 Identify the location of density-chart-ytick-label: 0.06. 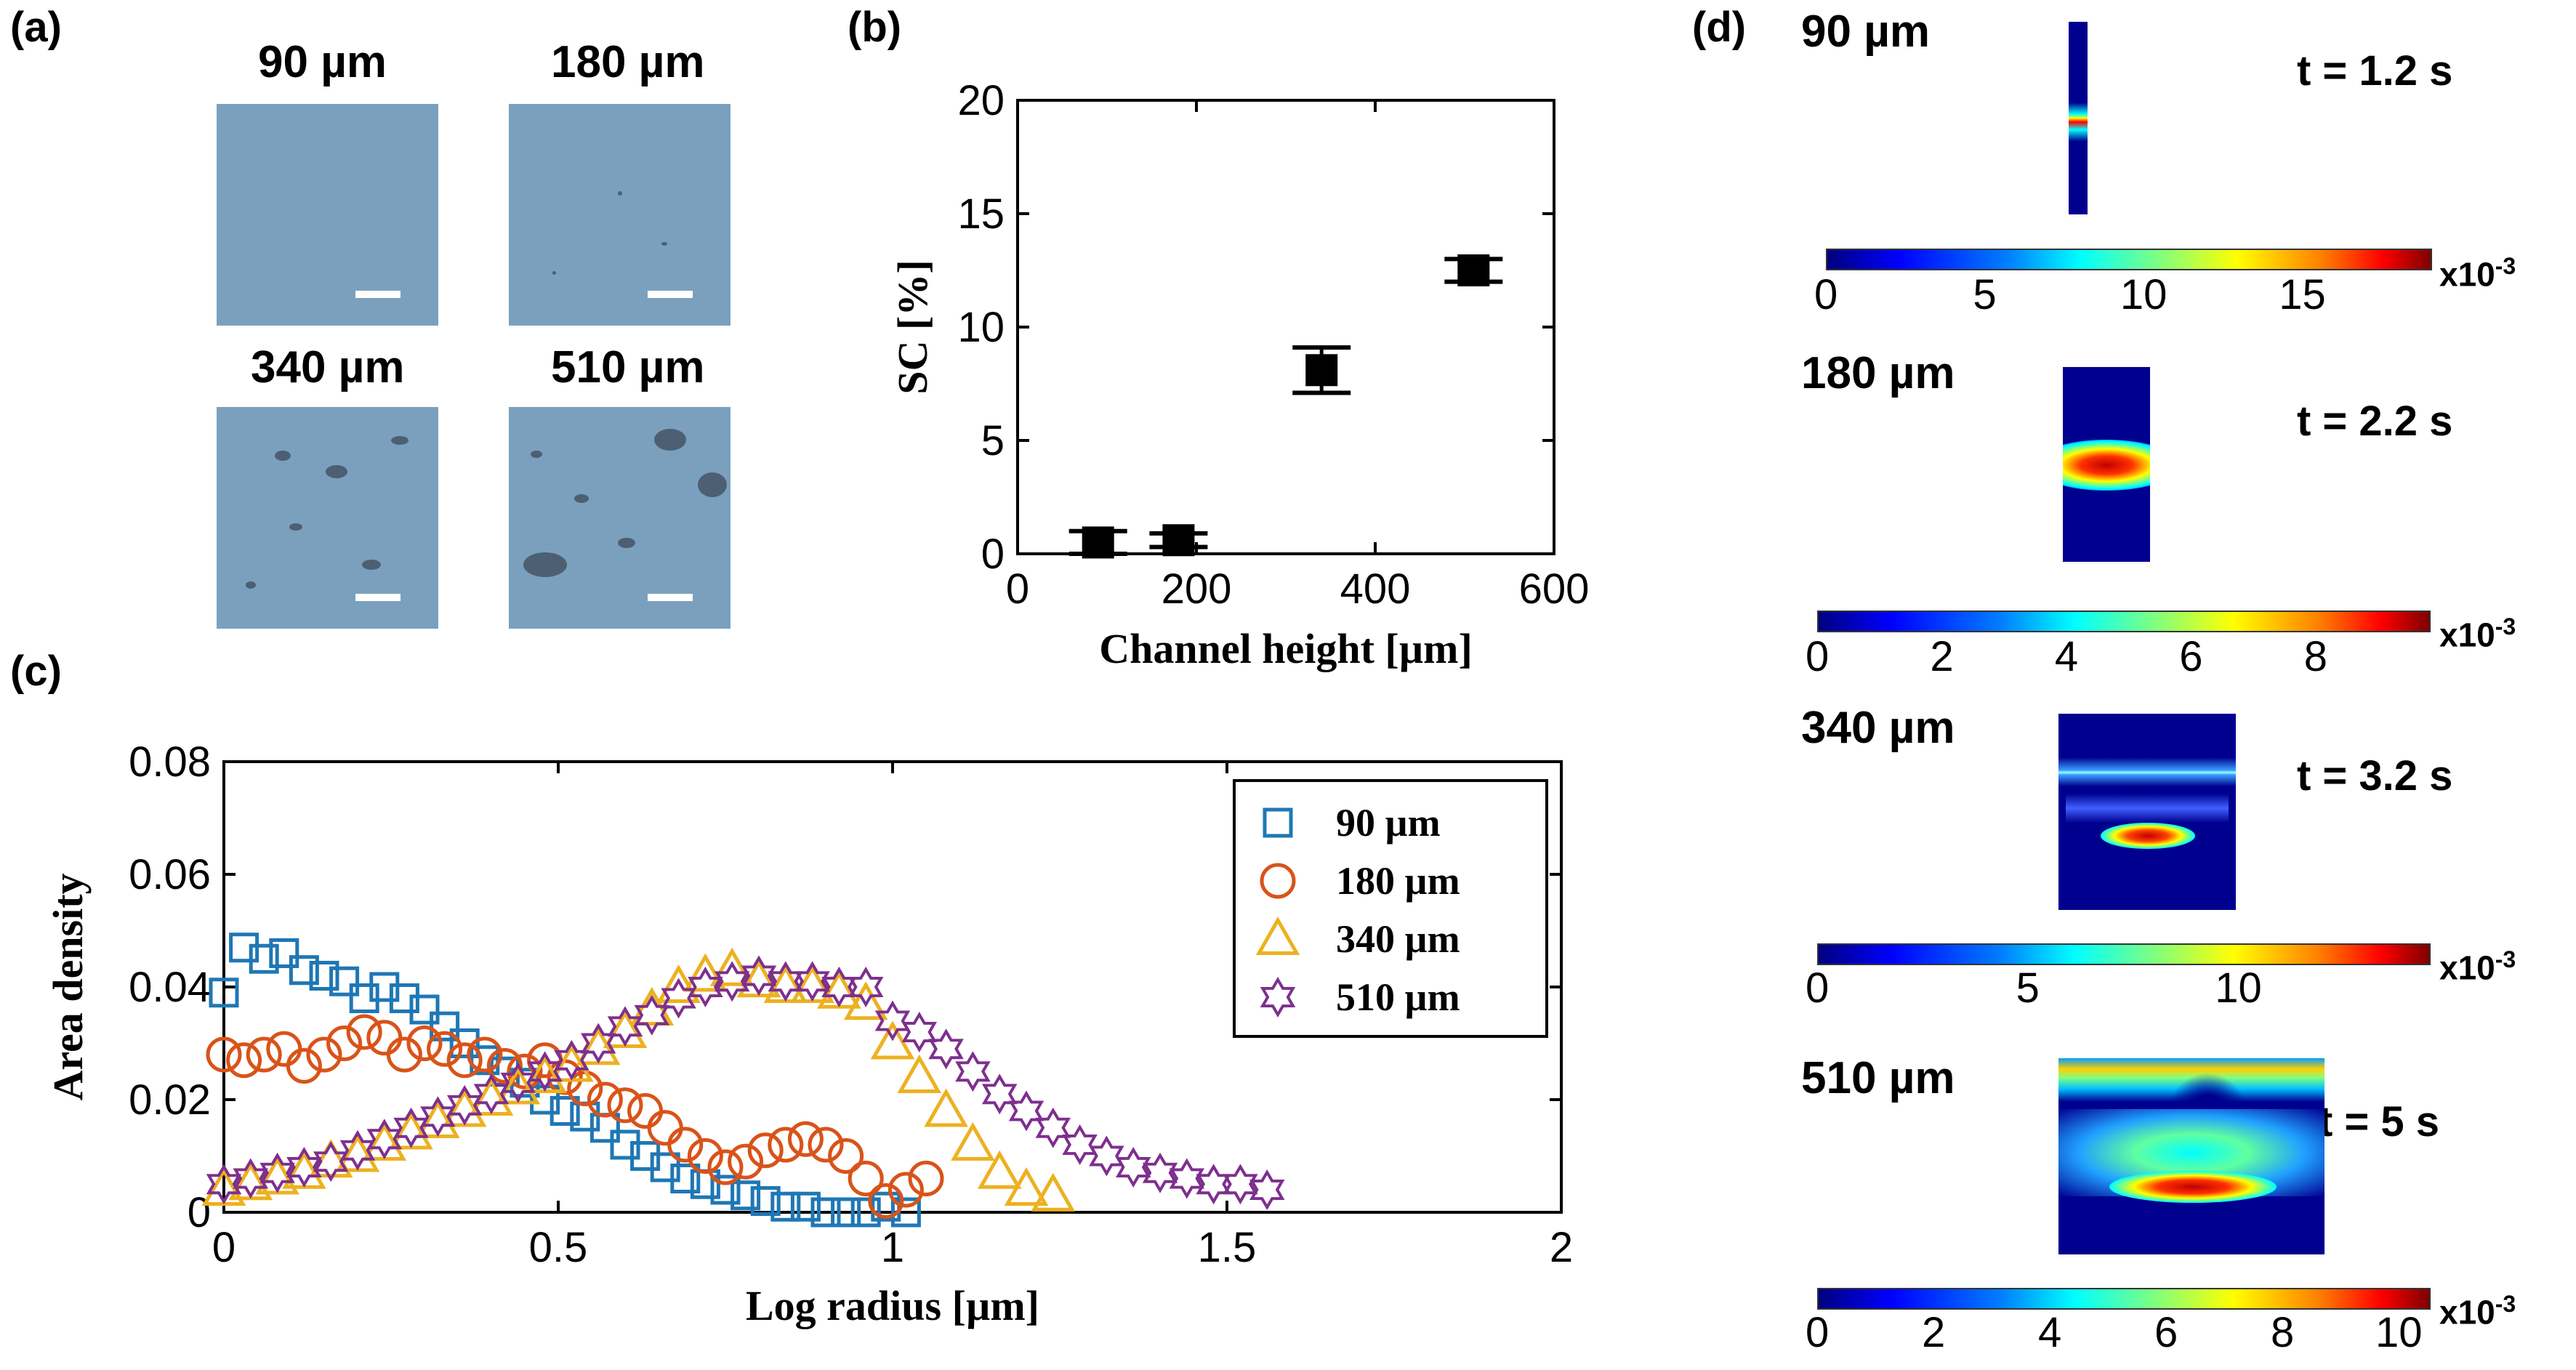
(170, 875).